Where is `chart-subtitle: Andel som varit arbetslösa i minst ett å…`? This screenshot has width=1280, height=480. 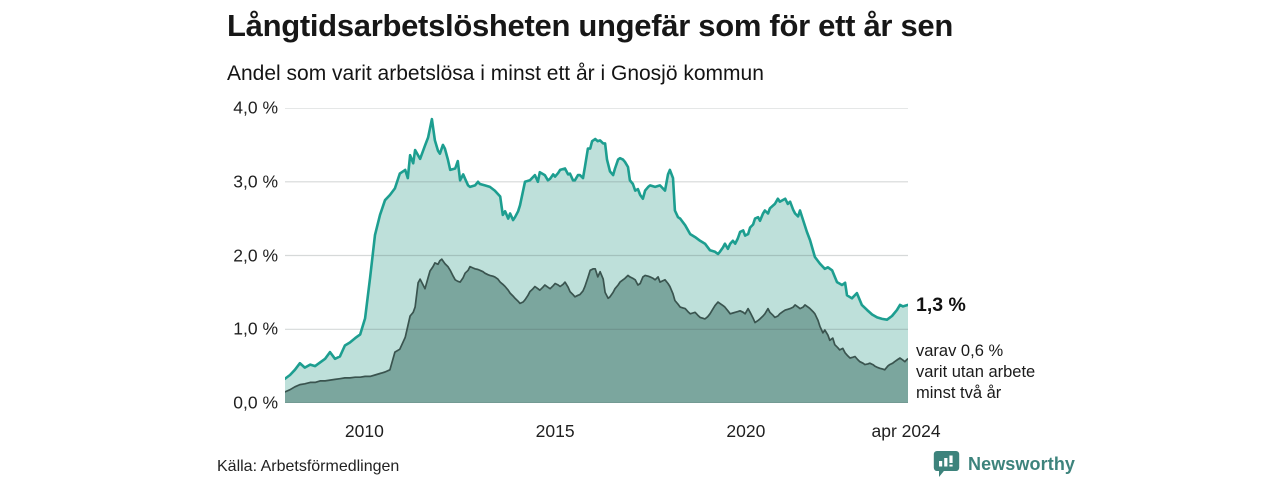 chart-subtitle: Andel som varit arbetslösa i minst ett å… is located at coordinates (495, 73).